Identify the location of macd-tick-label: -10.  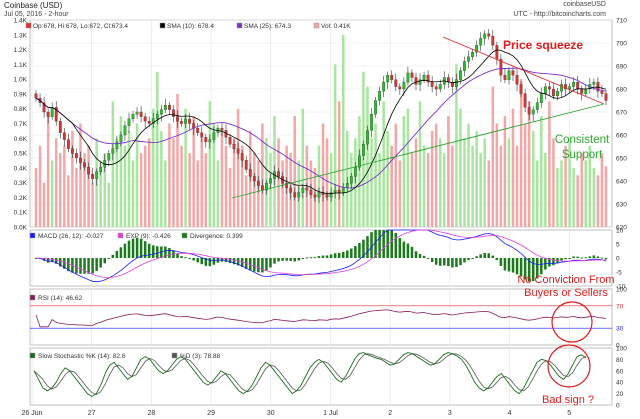
(621, 287).